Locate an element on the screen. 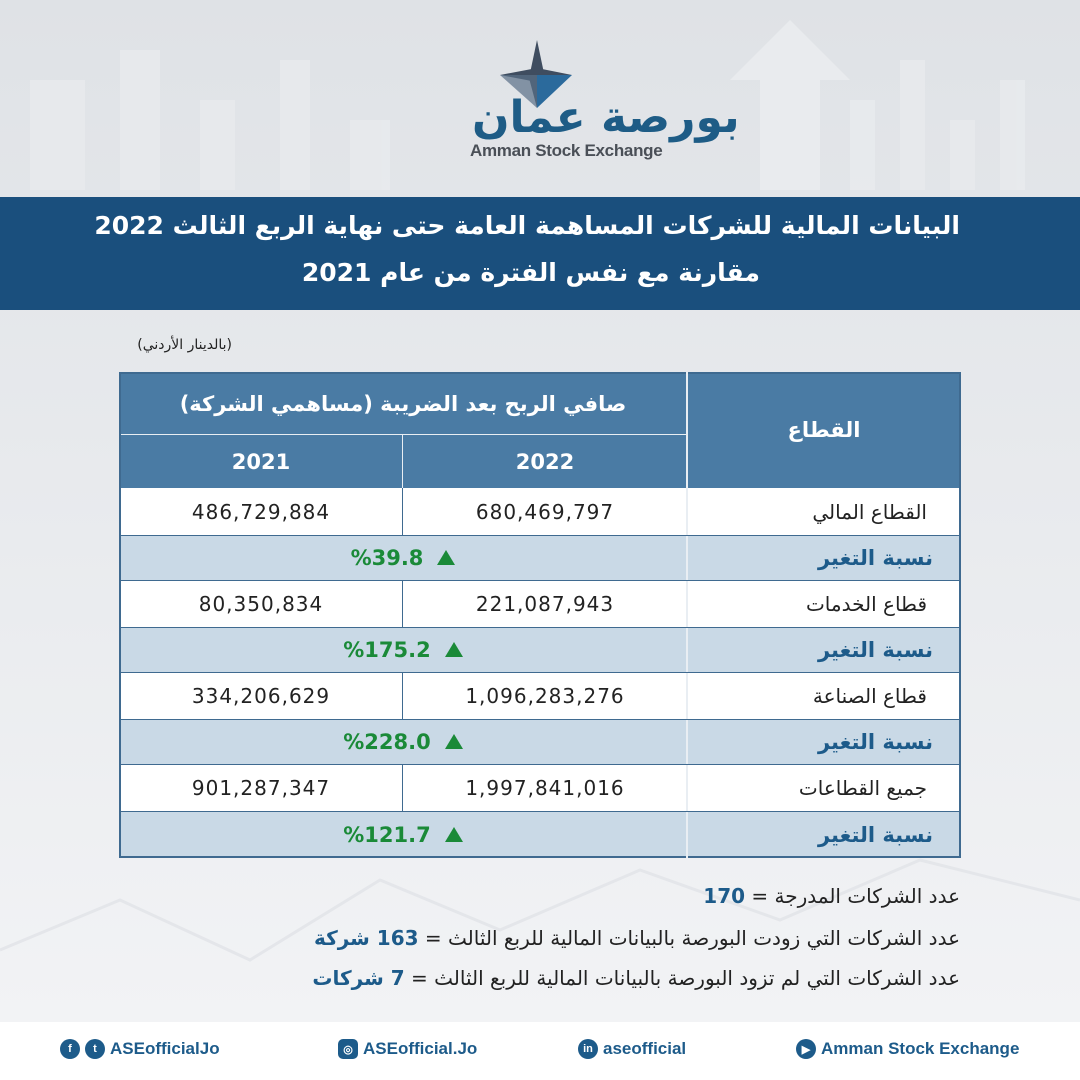  value-2021: 334,206,629 is located at coordinates (261, 695).